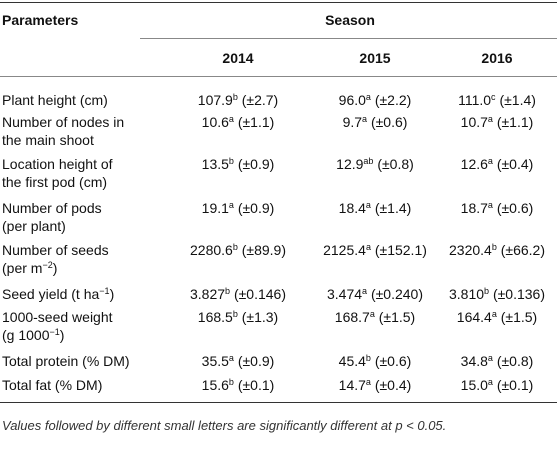 This screenshot has width=557, height=469. What do you see at coordinates (54, 182) in the screenshot?
I see `parameter-label: the first pod (cm)` at bounding box center [54, 182].